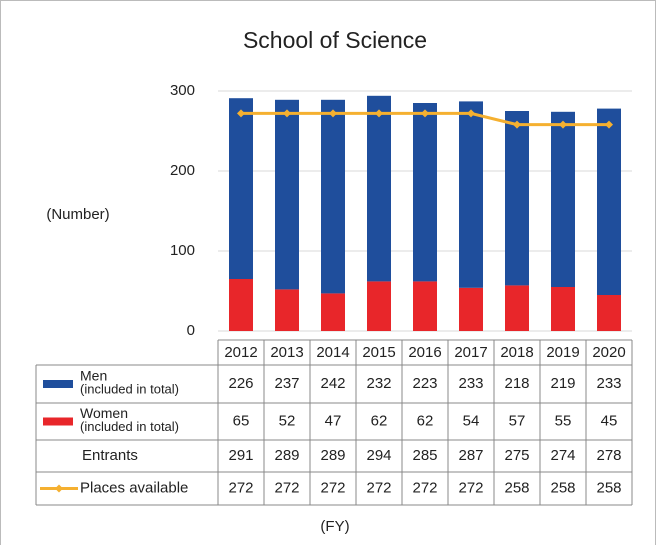 The width and height of the screenshot is (657, 545). What do you see at coordinates (333, 420) in the screenshot?
I see `table-cell: 47` at bounding box center [333, 420].